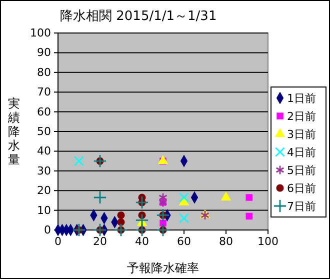  I want to click on y-tick-label: 20, so click(44, 191).